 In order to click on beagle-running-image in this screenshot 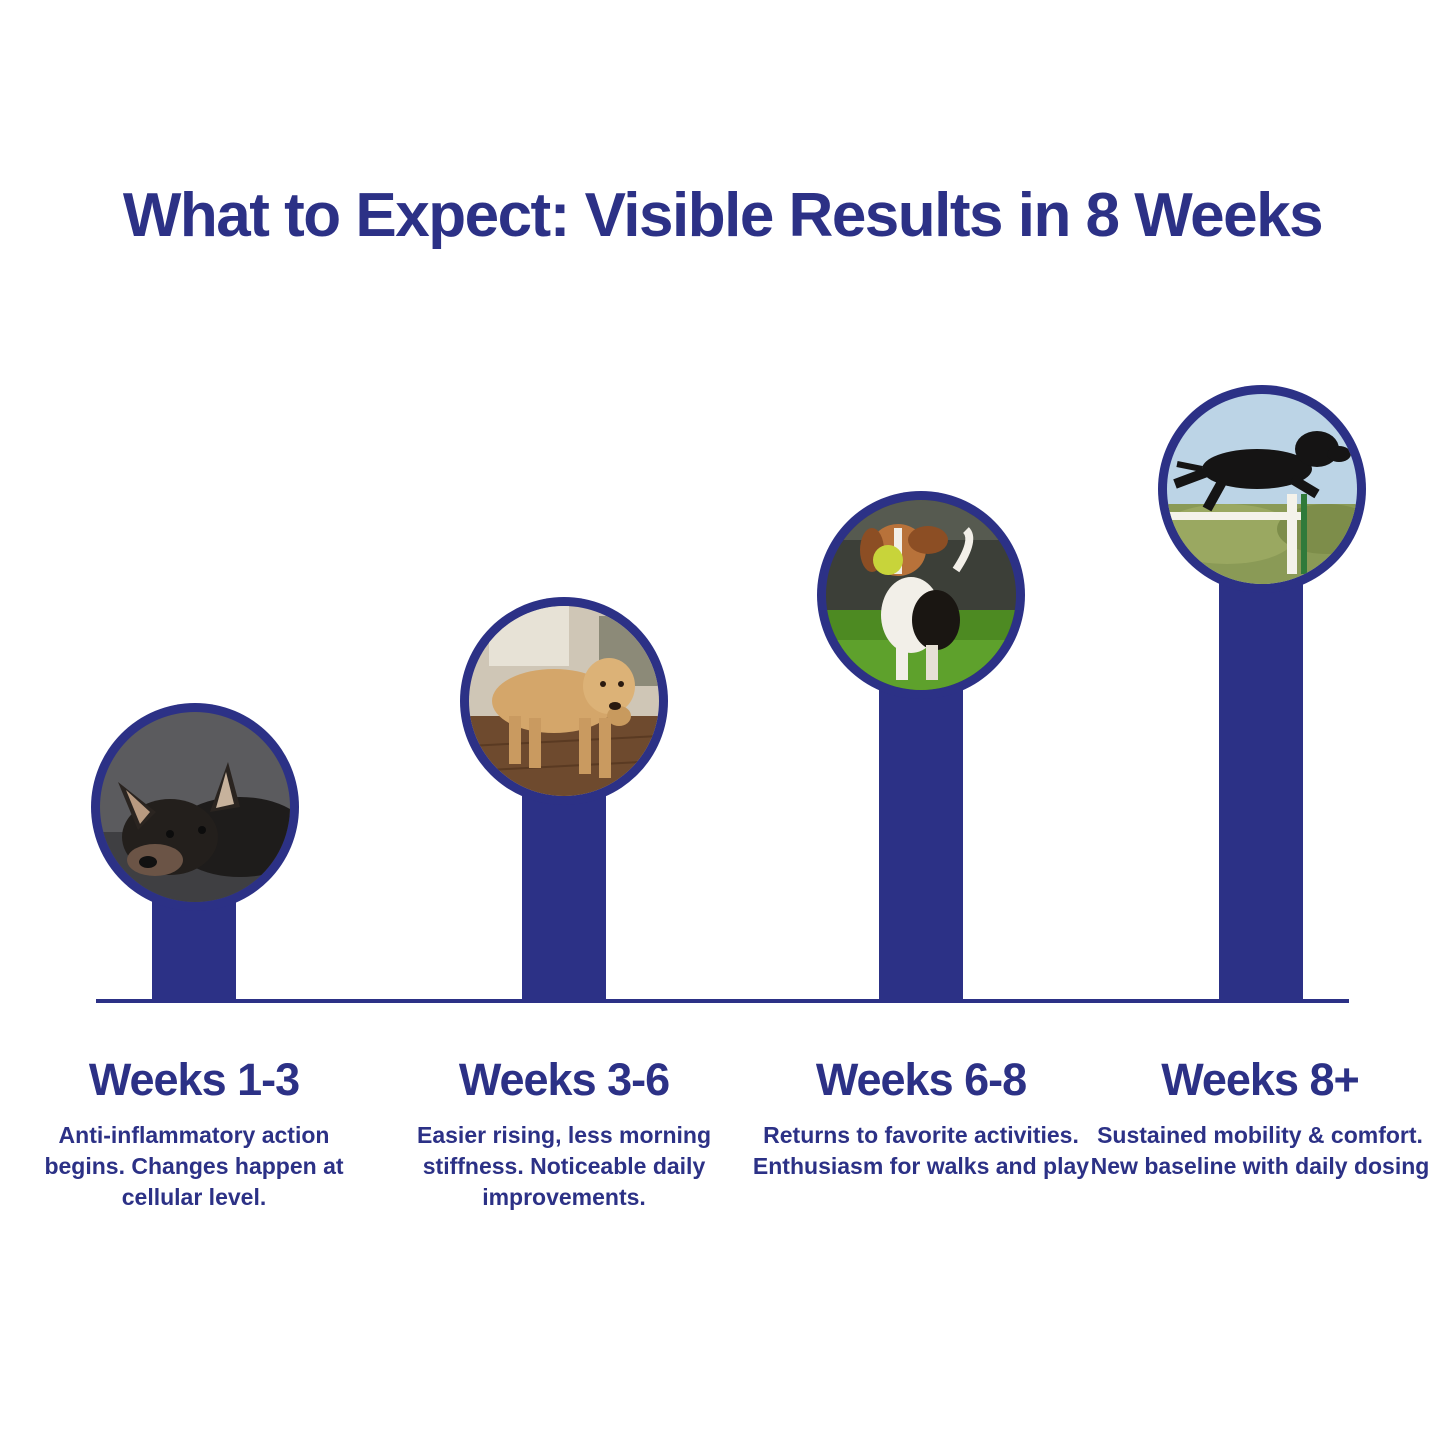, I will do `click(921, 595)`.